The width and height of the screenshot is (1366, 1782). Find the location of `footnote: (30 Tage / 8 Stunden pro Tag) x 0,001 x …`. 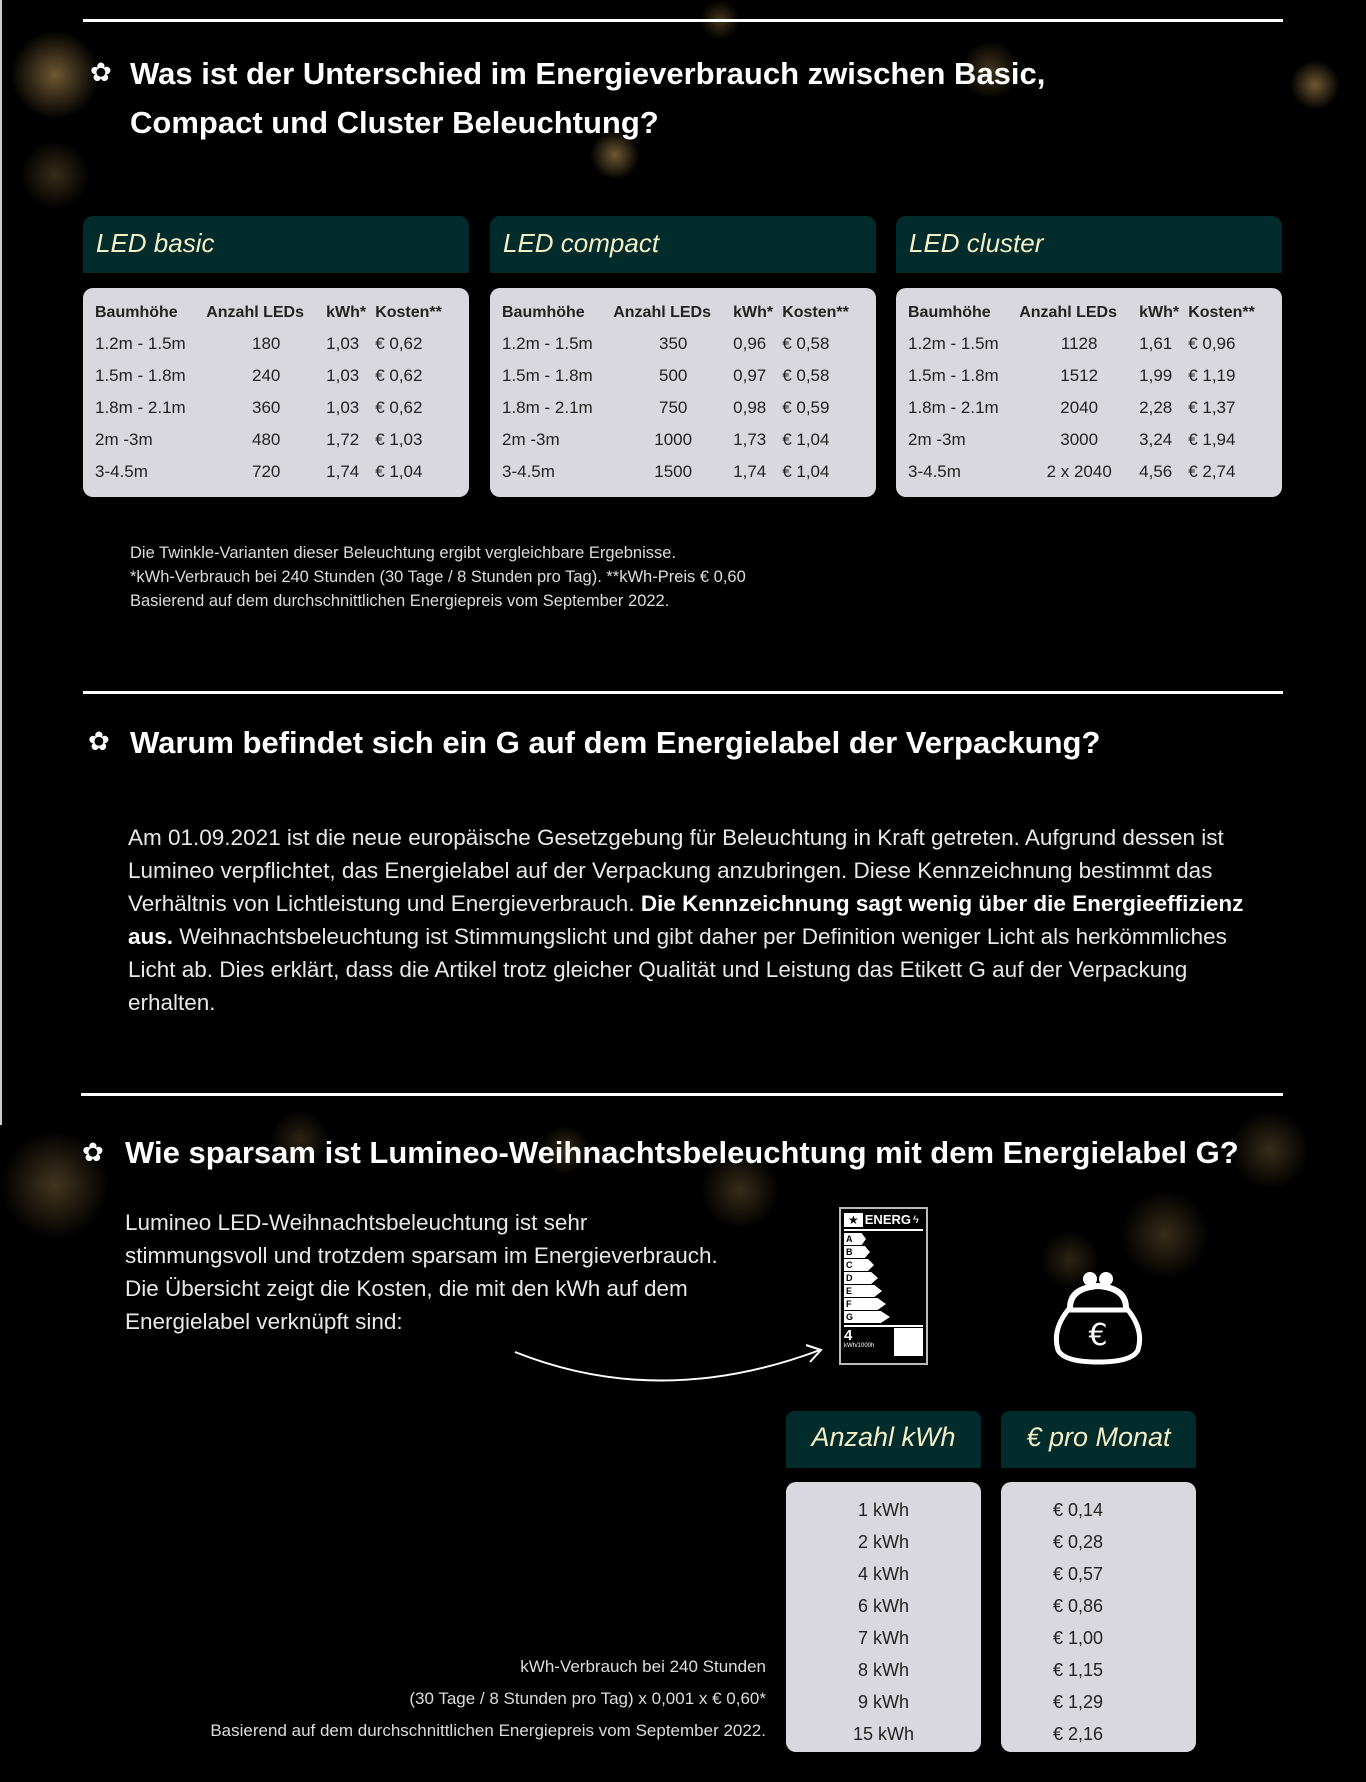

footnote: (30 Tage / 8 Stunden pro Tag) x 0,001 x … is located at coordinates (587, 1698).